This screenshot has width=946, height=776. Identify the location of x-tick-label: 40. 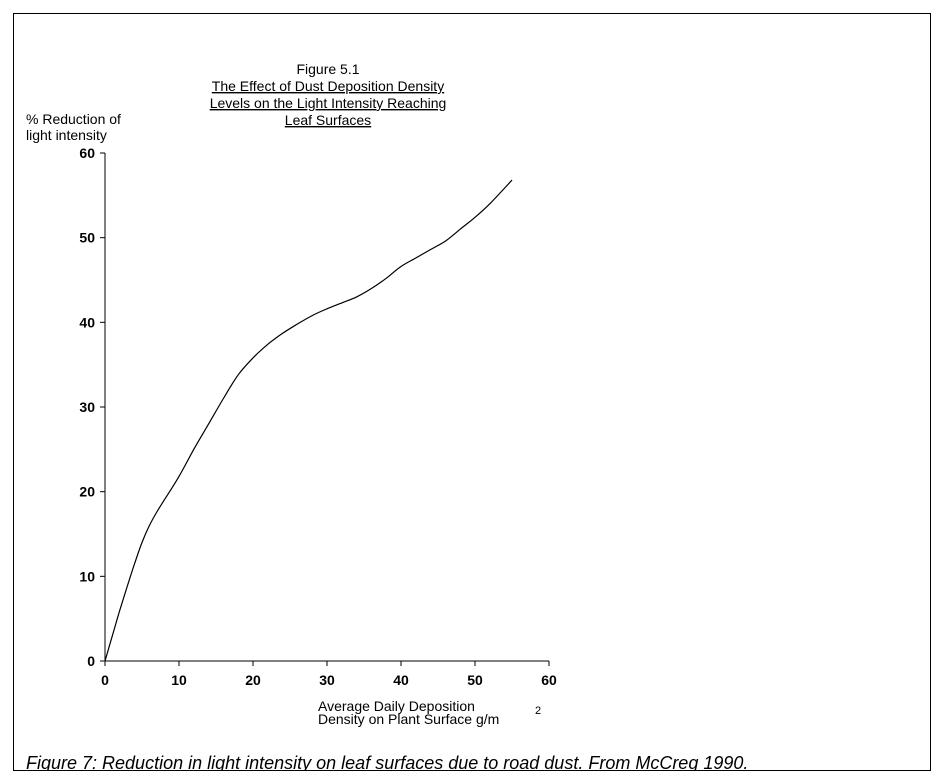
(401, 680).